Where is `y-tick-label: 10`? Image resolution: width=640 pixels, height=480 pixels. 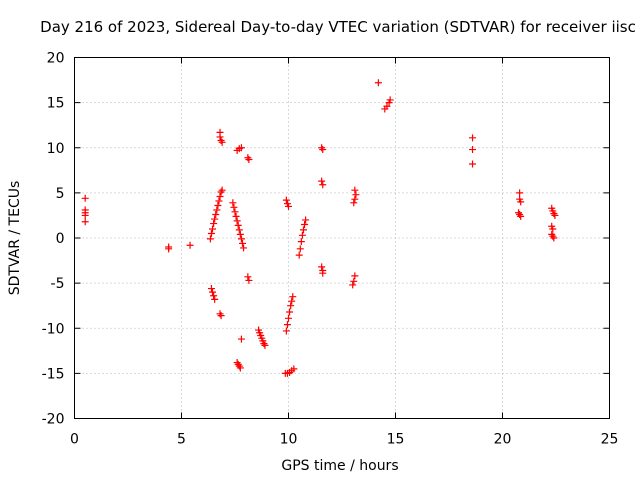
y-tick-label: 10 is located at coordinates (56, 149).